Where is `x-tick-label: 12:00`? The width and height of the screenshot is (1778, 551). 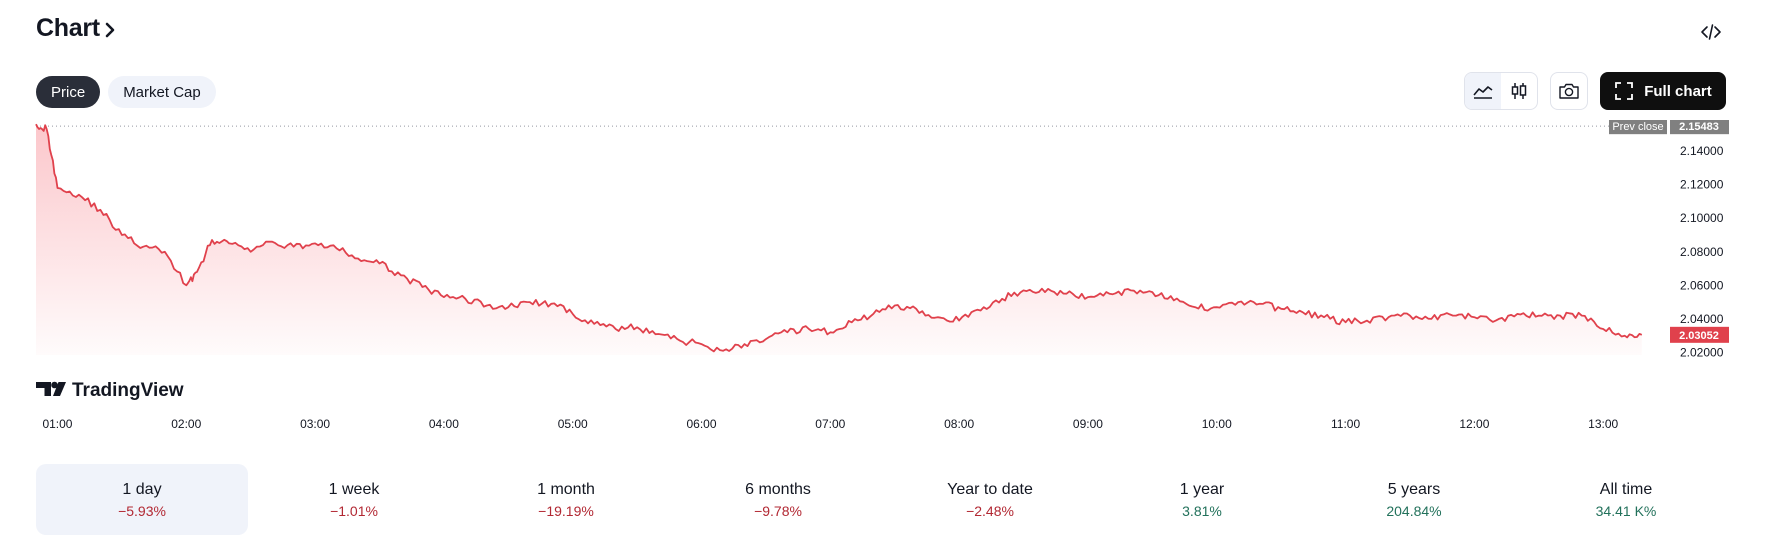 x-tick-label: 12:00 is located at coordinates (1474, 424).